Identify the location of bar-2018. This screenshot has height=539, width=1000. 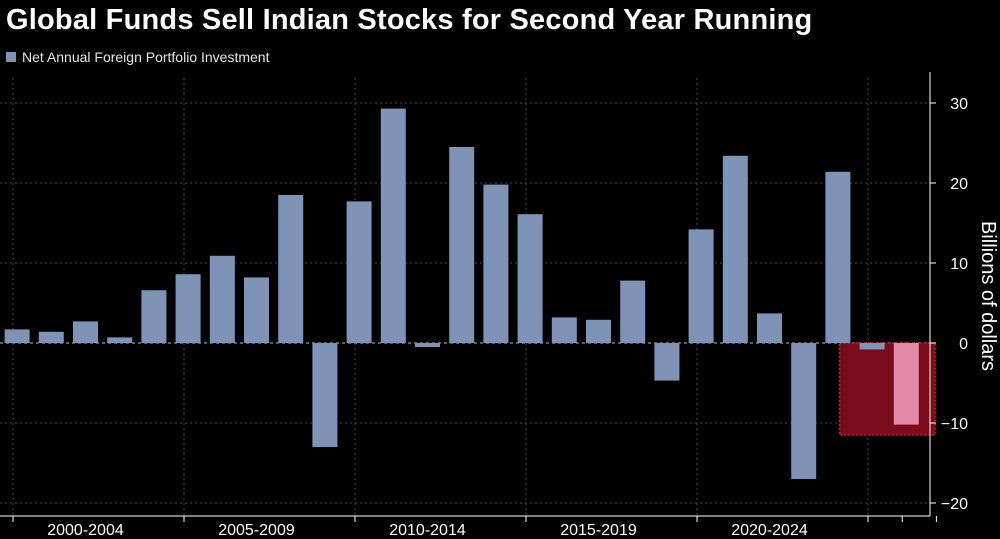
(633, 311).